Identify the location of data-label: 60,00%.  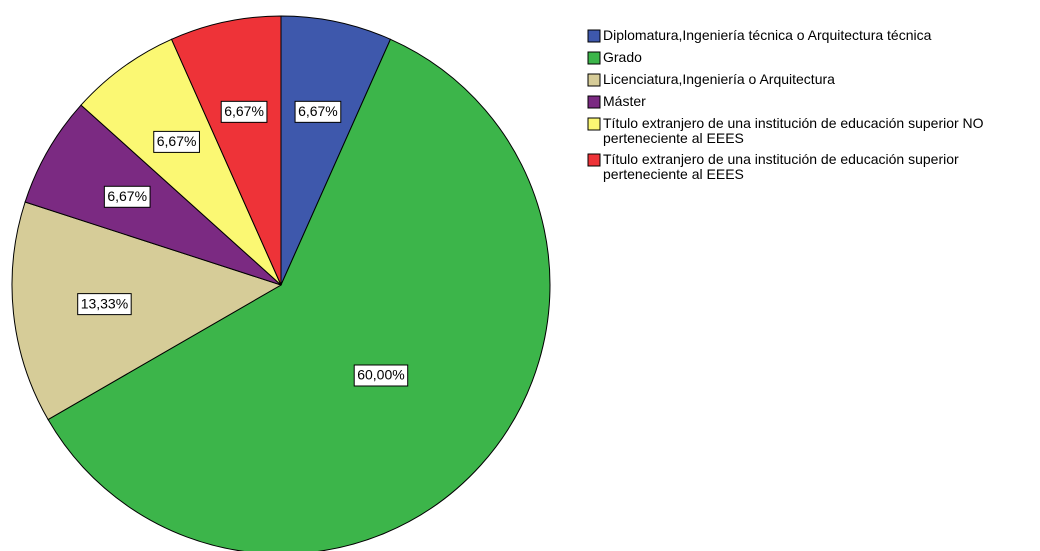
(381, 375).